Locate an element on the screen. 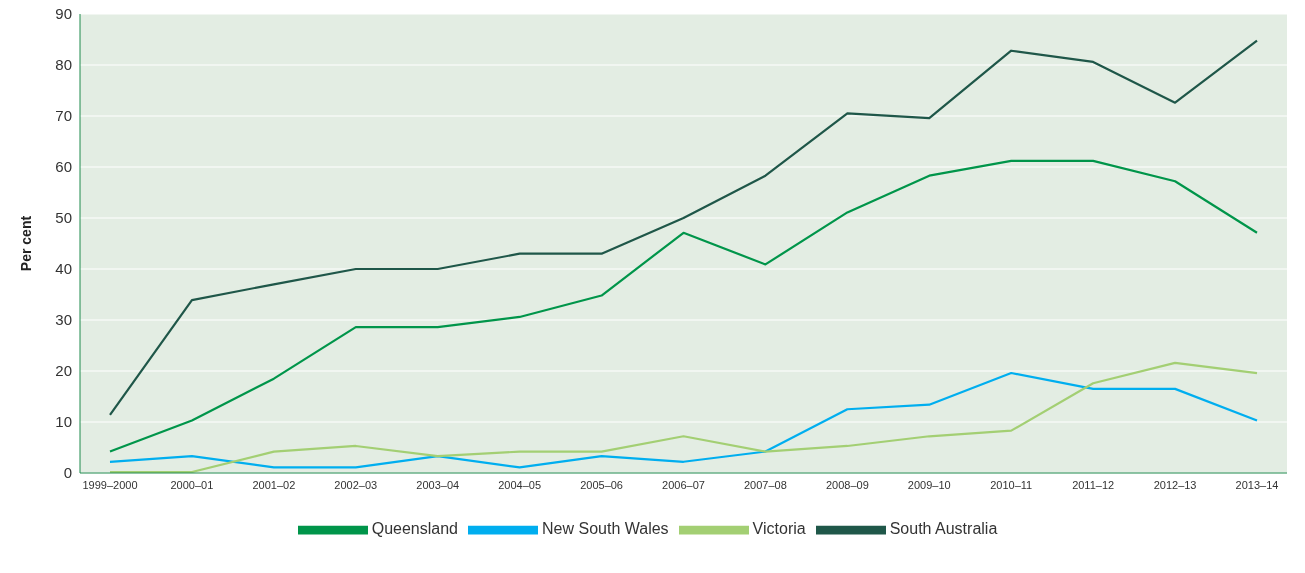 This screenshot has width=1305, height=573. legend-label: South Australia is located at coordinates (943, 529).